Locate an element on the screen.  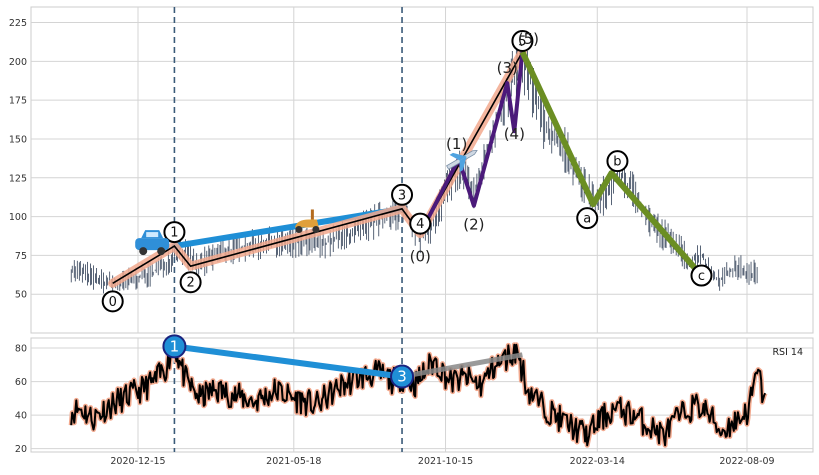
x-tick-label: 2022-03-14 is located at coordinates (597, 461).